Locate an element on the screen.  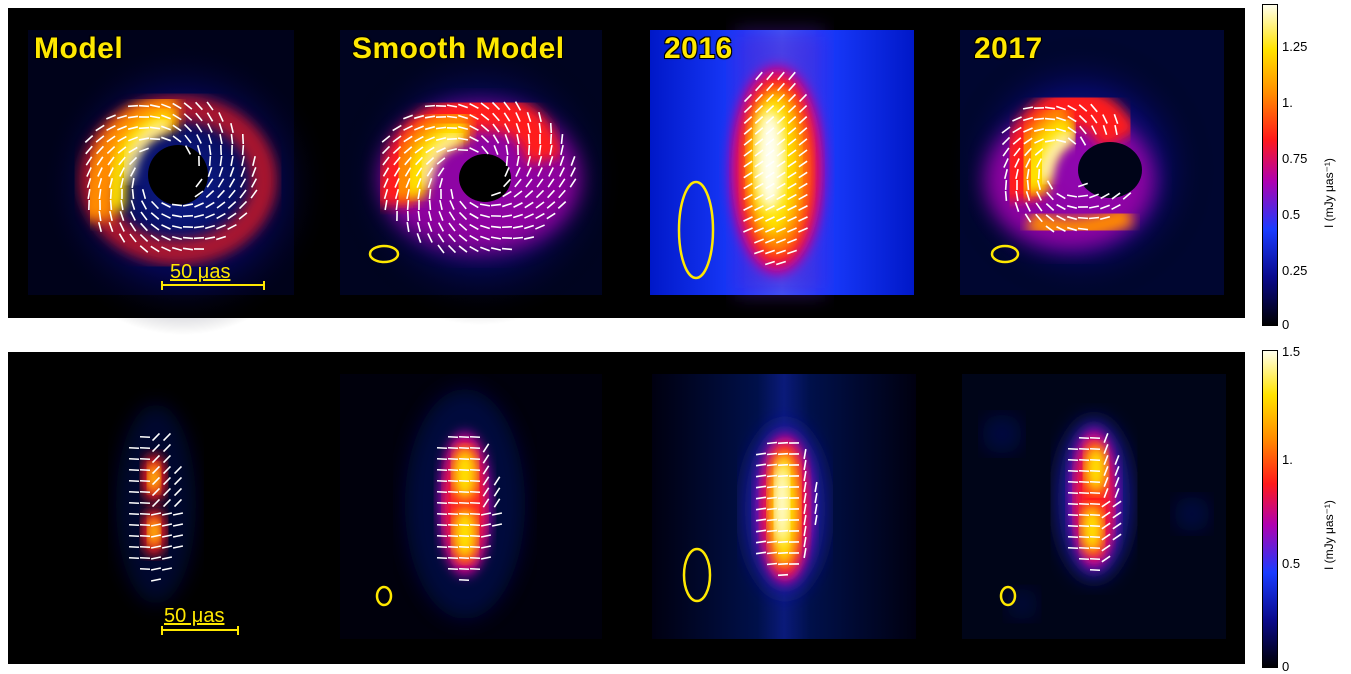
colorbar-bottom is located at coordinates (1270, 509).